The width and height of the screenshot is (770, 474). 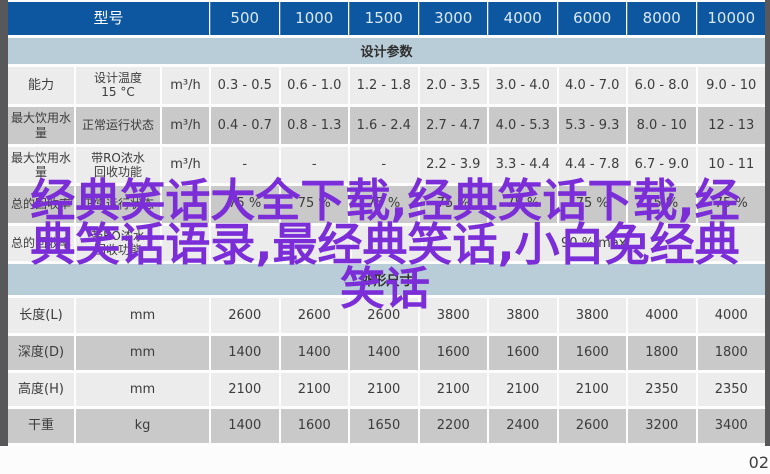 What do you see at coordinates (731, 426) in the screenshot?
I see `value-cell: 3400` at bounding box center [731, 426].